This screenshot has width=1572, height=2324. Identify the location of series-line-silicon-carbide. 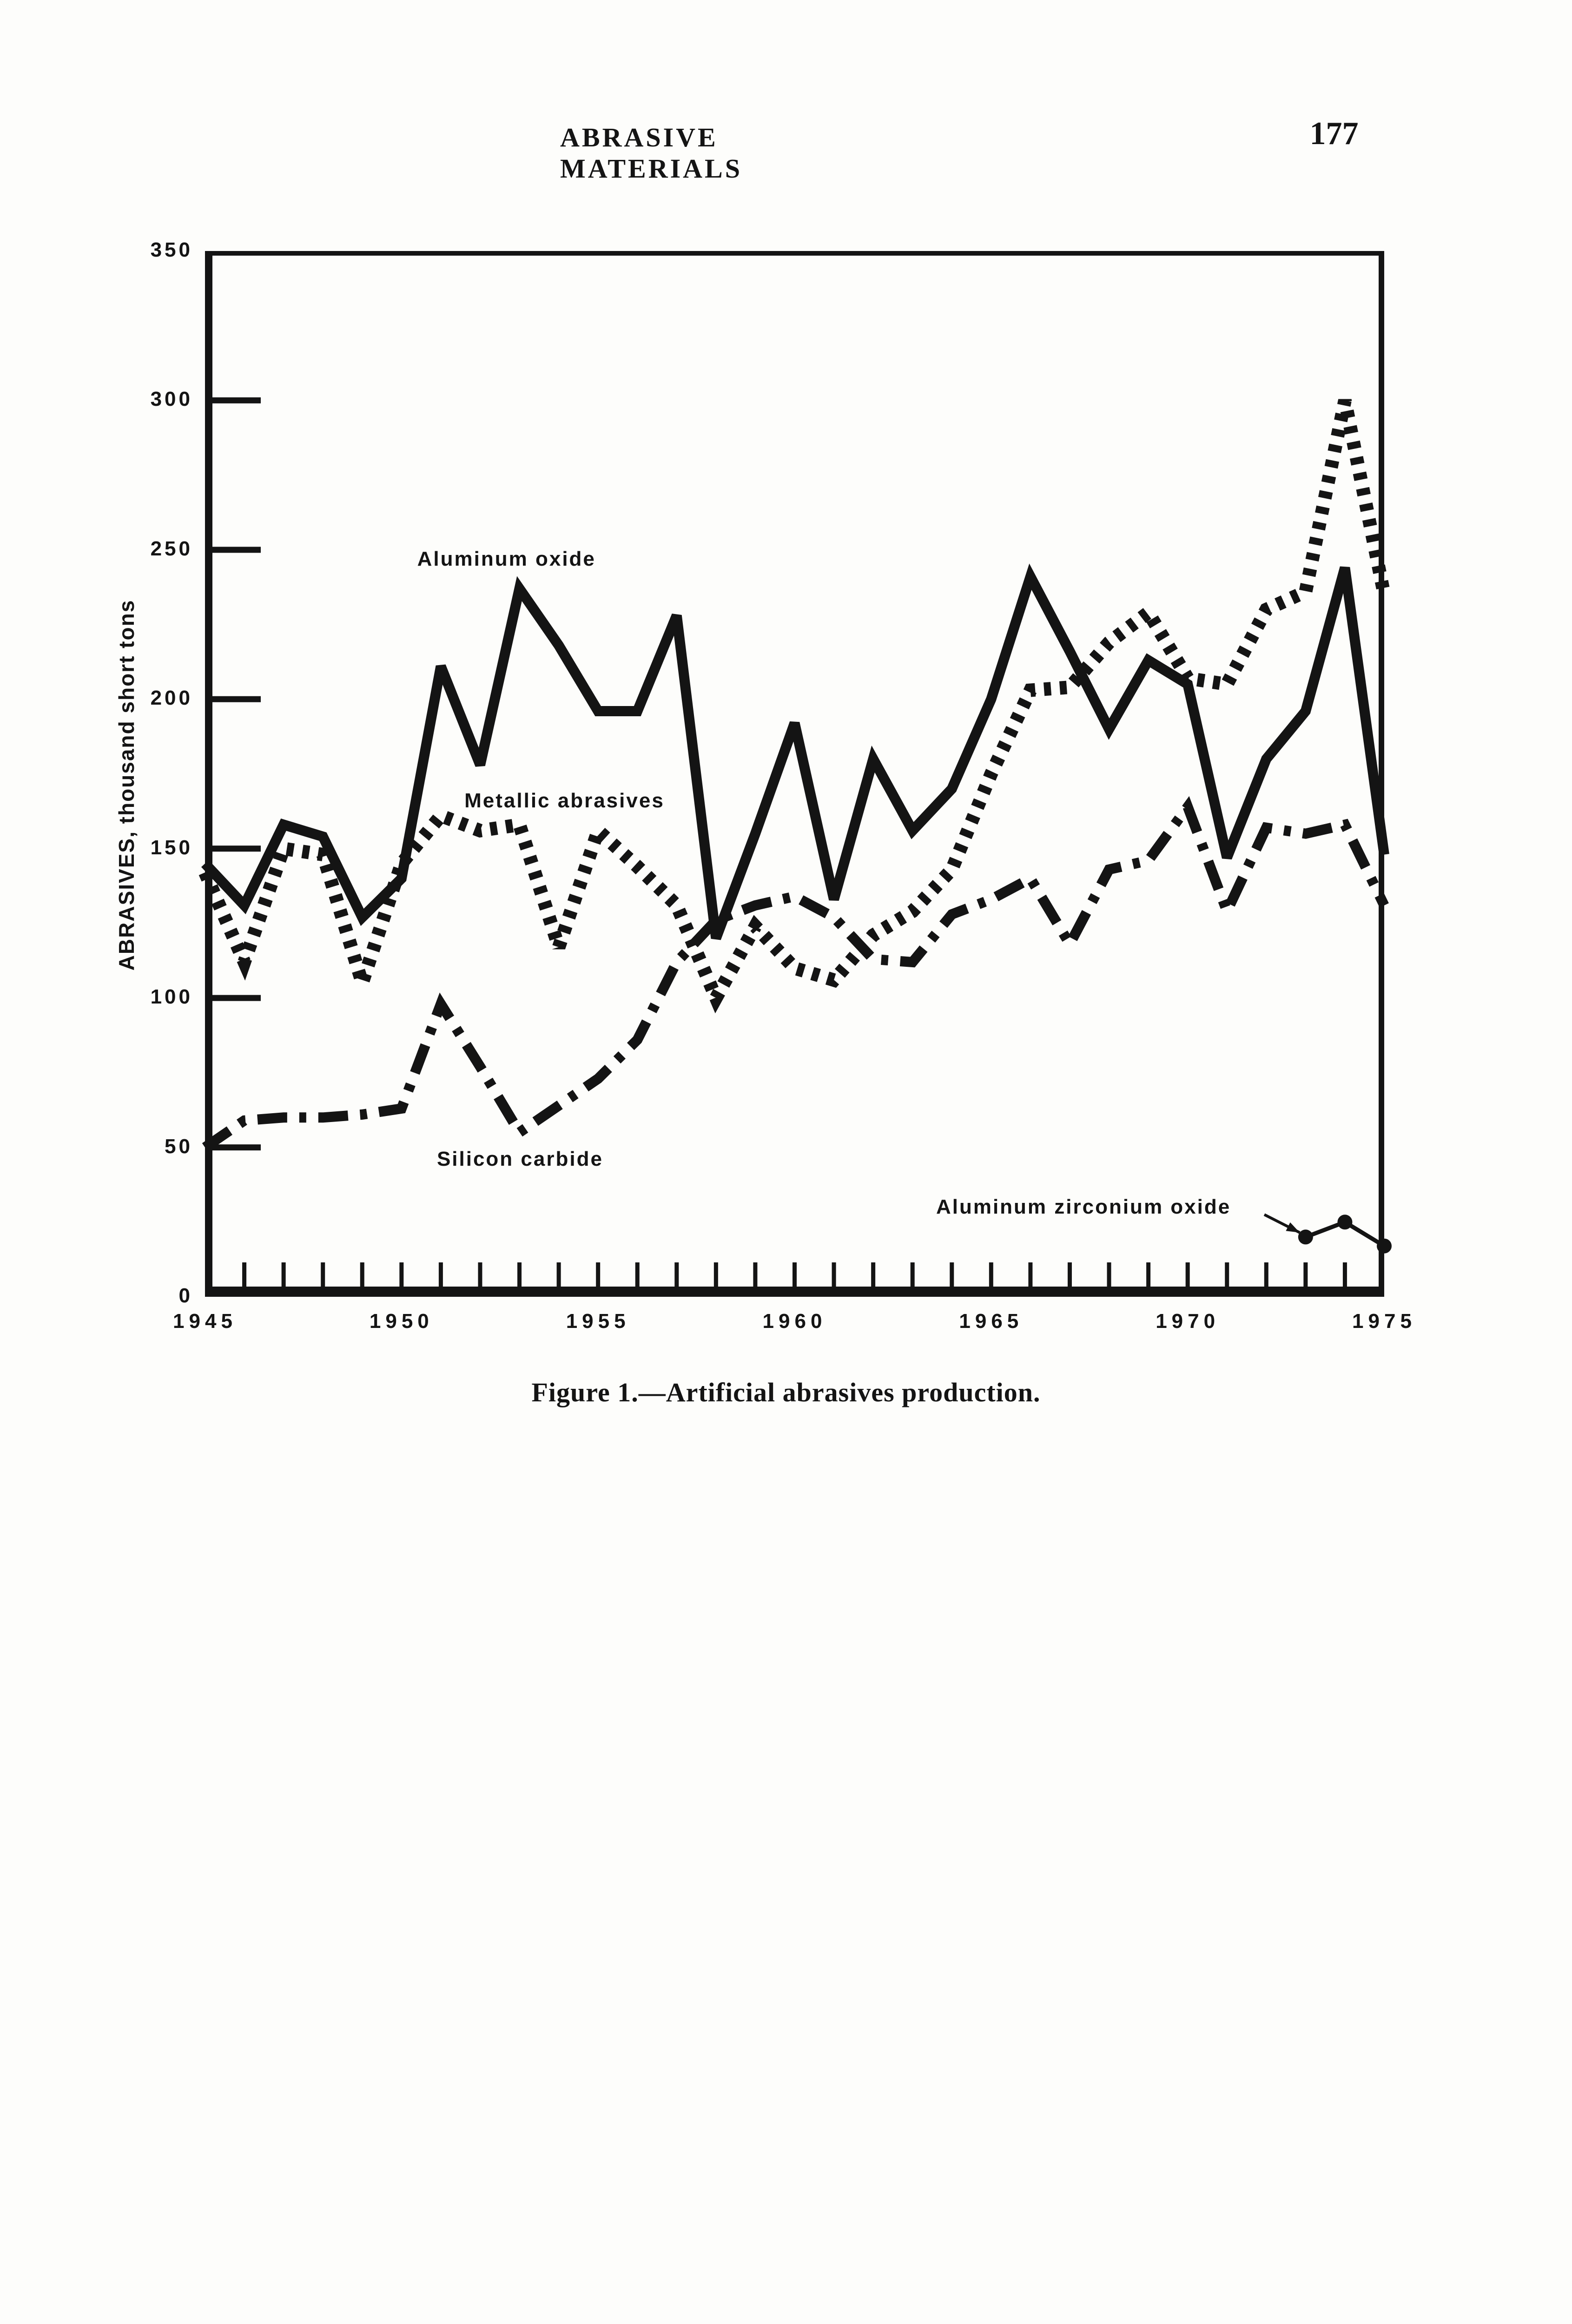
(795, 974).